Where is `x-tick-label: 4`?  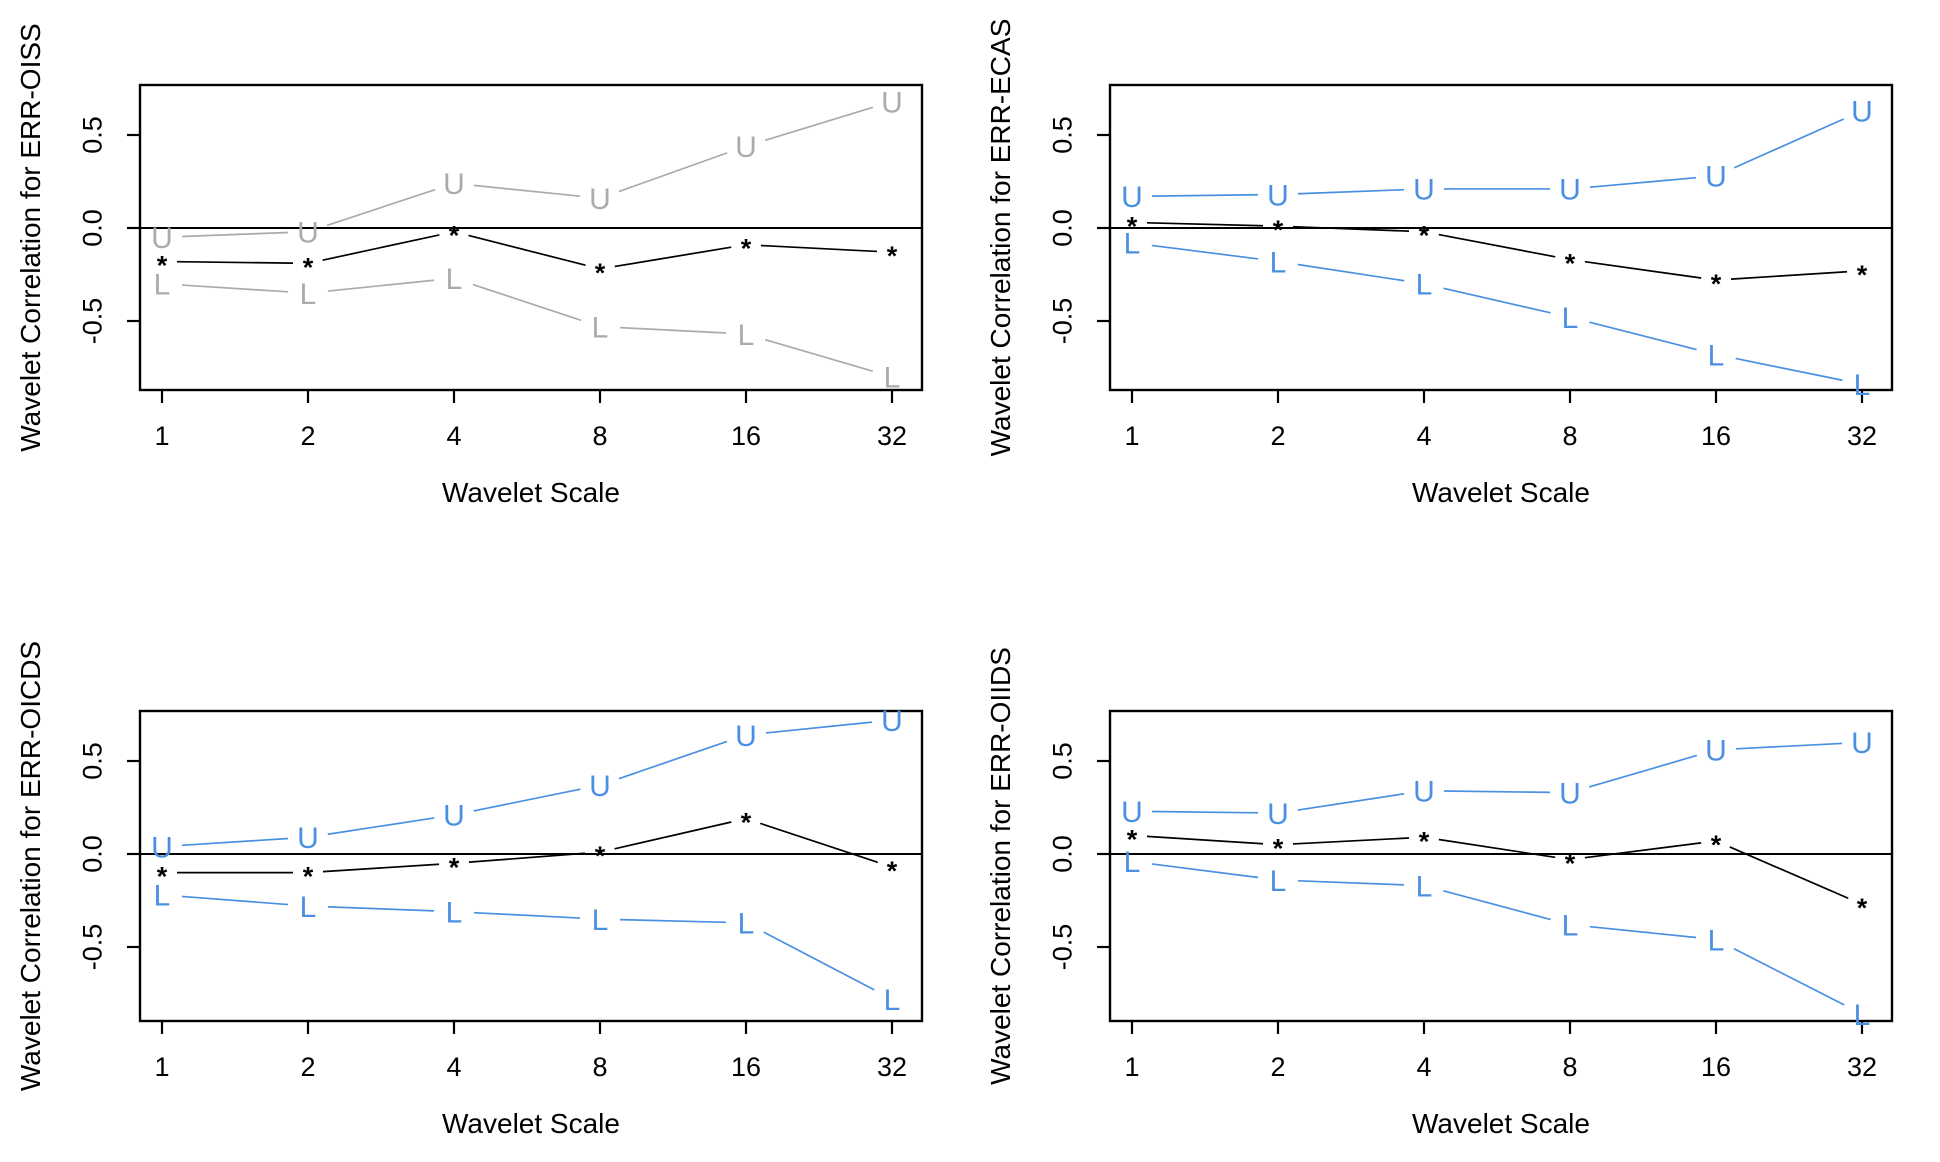 x-tick-label: 4 is located at coordinates (1423, 1067).